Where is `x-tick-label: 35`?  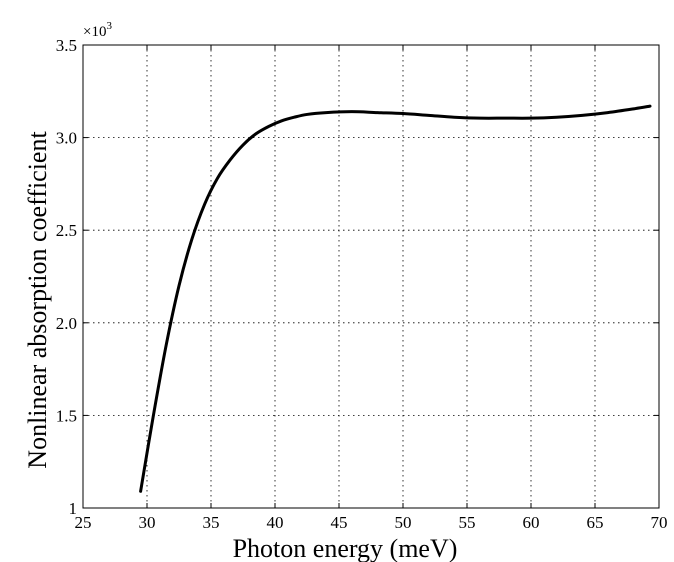 x-tick-label: 35 is located at coordinates (211, 522).